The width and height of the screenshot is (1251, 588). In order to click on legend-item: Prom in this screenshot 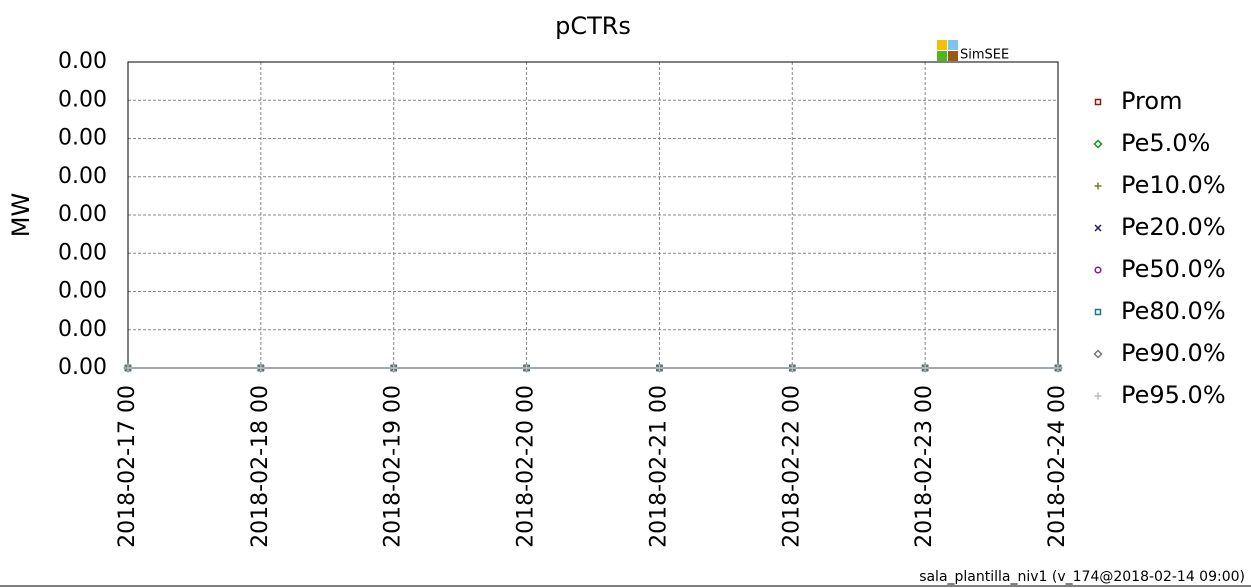, I will do `click(1138, 101)`.